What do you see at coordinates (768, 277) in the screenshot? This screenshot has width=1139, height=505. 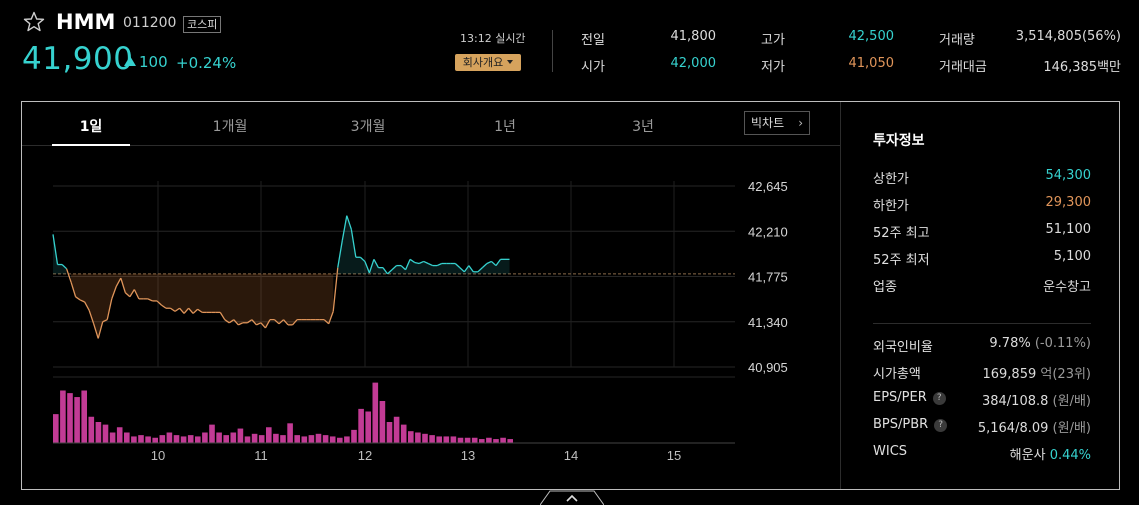 I see `y-tick-label: 41,775` at bounding box center [768, 277].